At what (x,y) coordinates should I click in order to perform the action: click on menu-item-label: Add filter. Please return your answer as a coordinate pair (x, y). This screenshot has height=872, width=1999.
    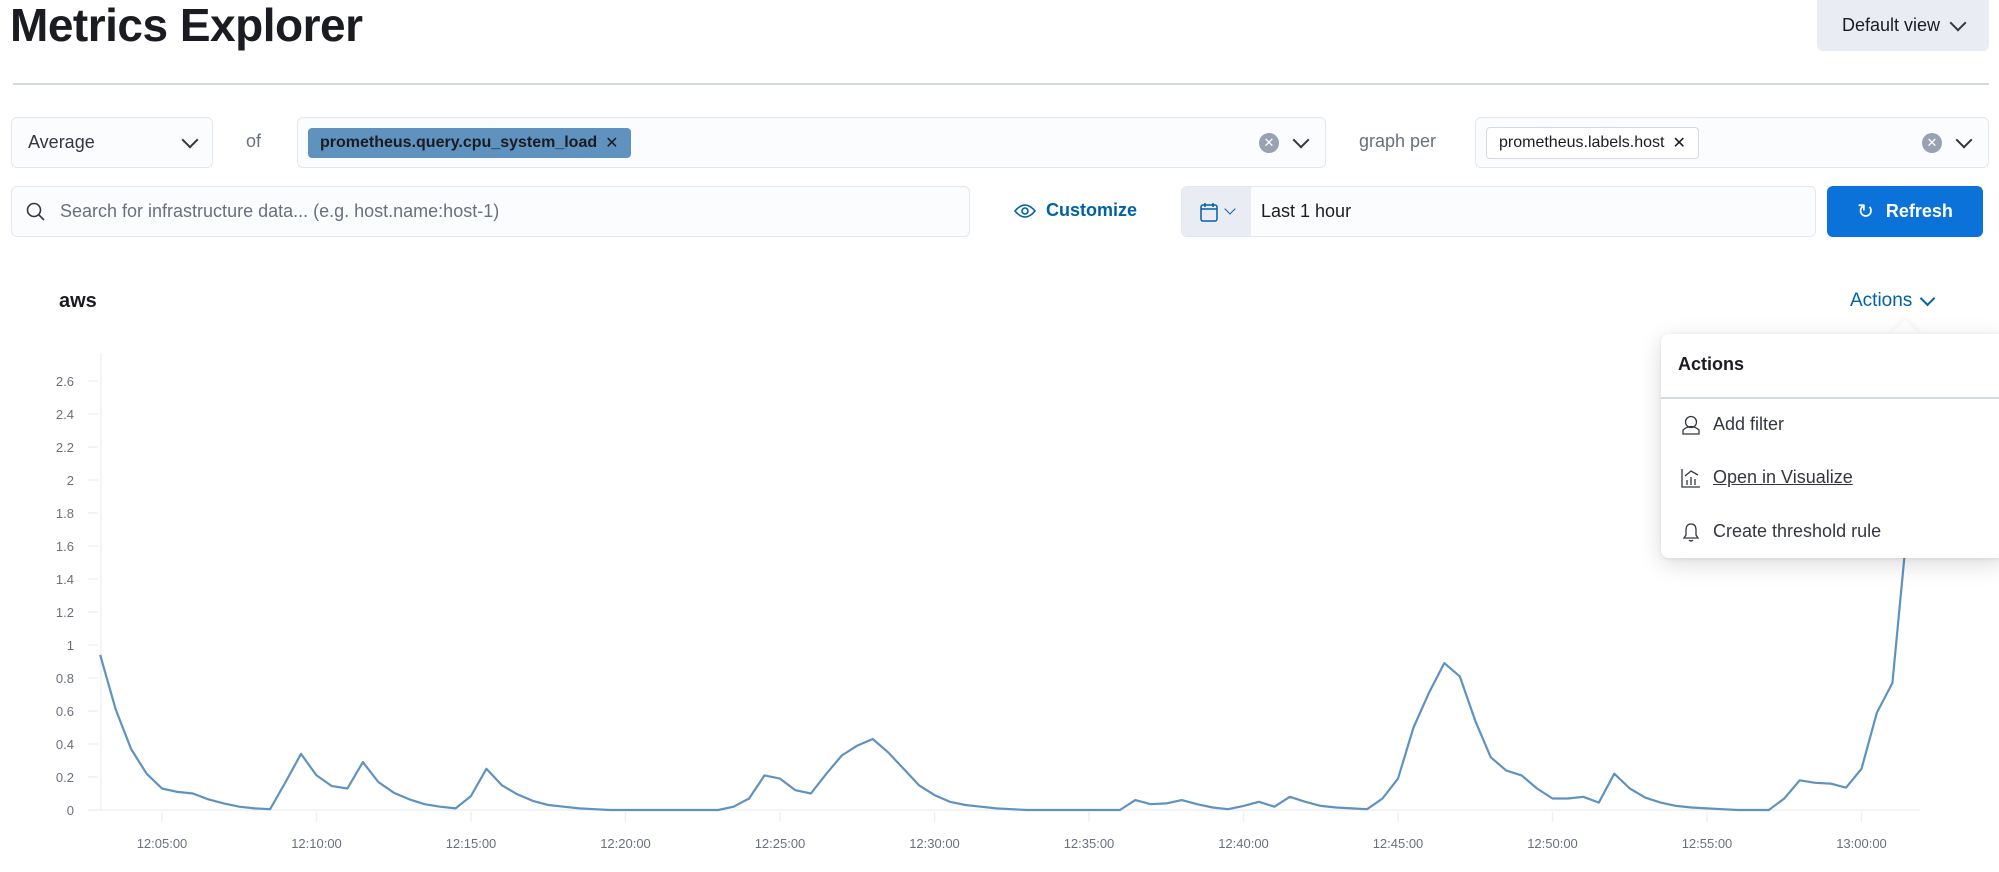
    Looking at the image, I should click on (1749, 424).